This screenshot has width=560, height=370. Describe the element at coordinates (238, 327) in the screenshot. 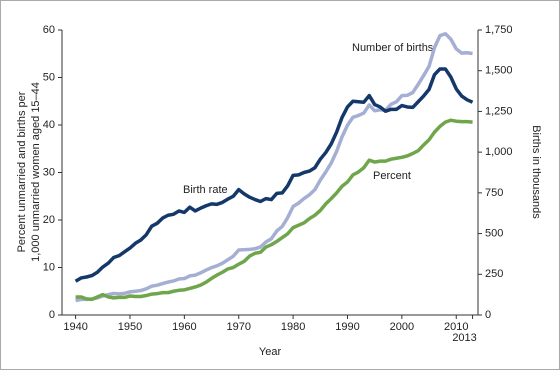

I see `x-tick-label: 1970` at that location.